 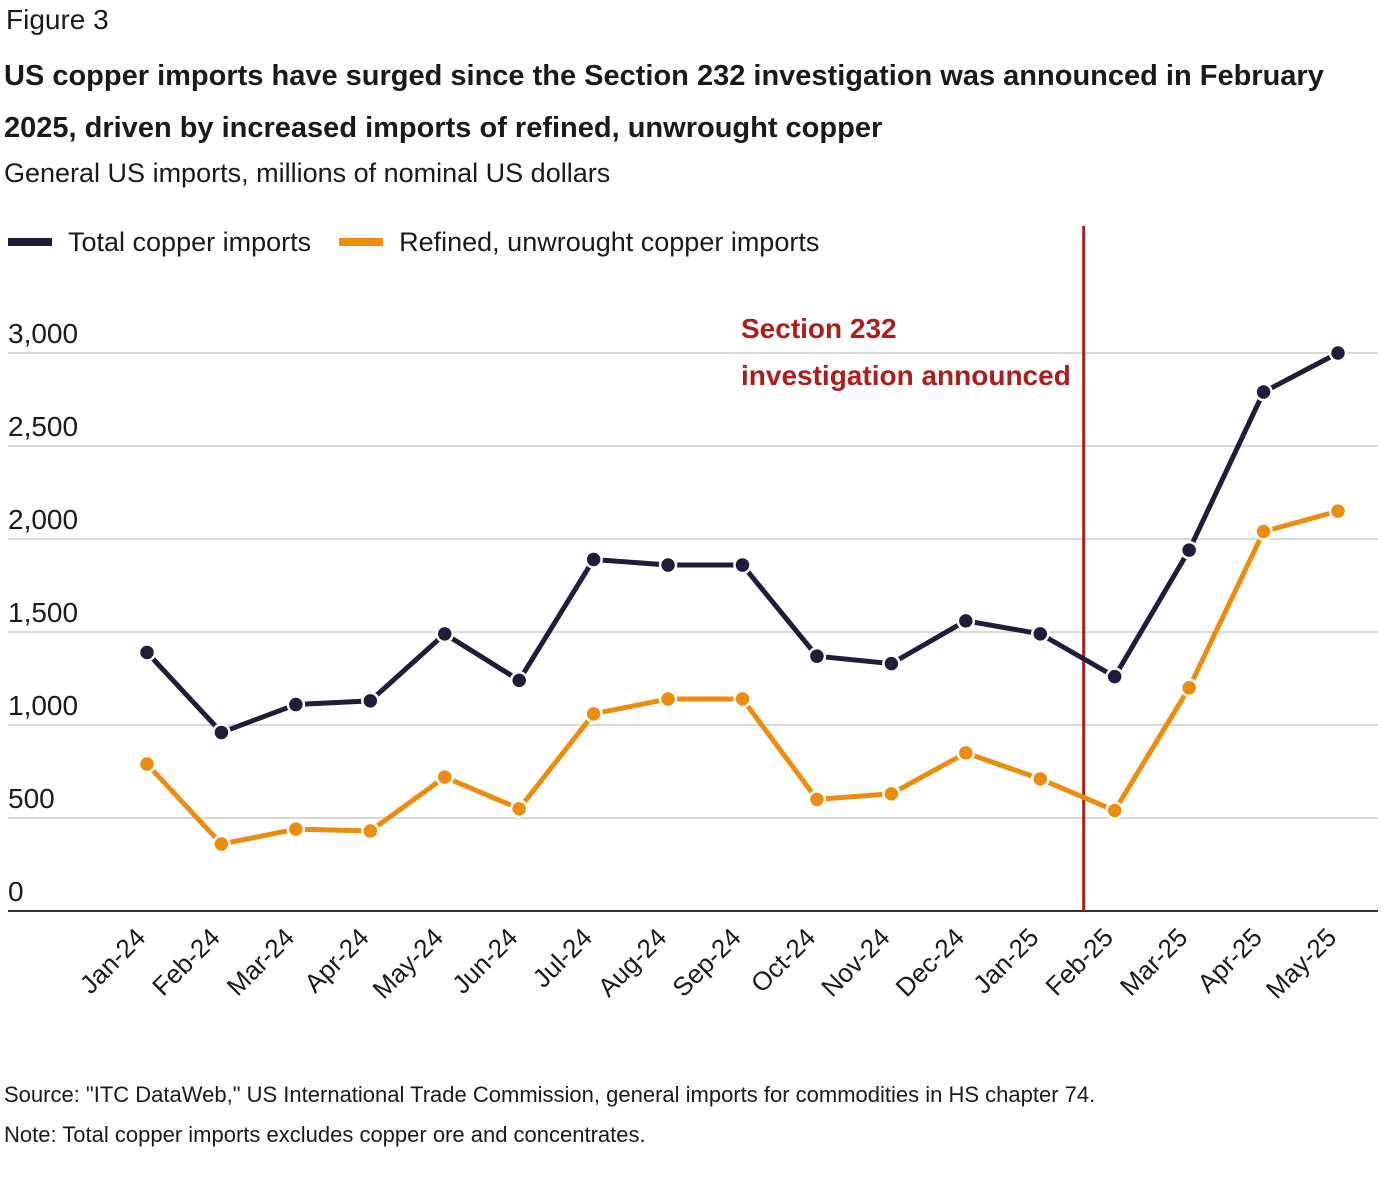 I want to click on y-tick-label: 1,500, so click(x=43, y=612).